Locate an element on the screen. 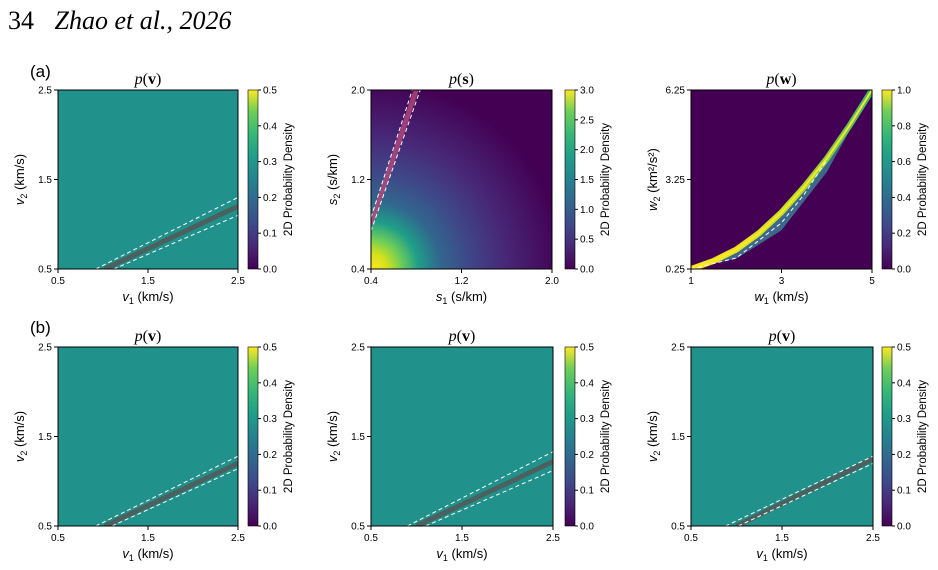  subplot-title: p(w) is located at coordinates (780, 79).